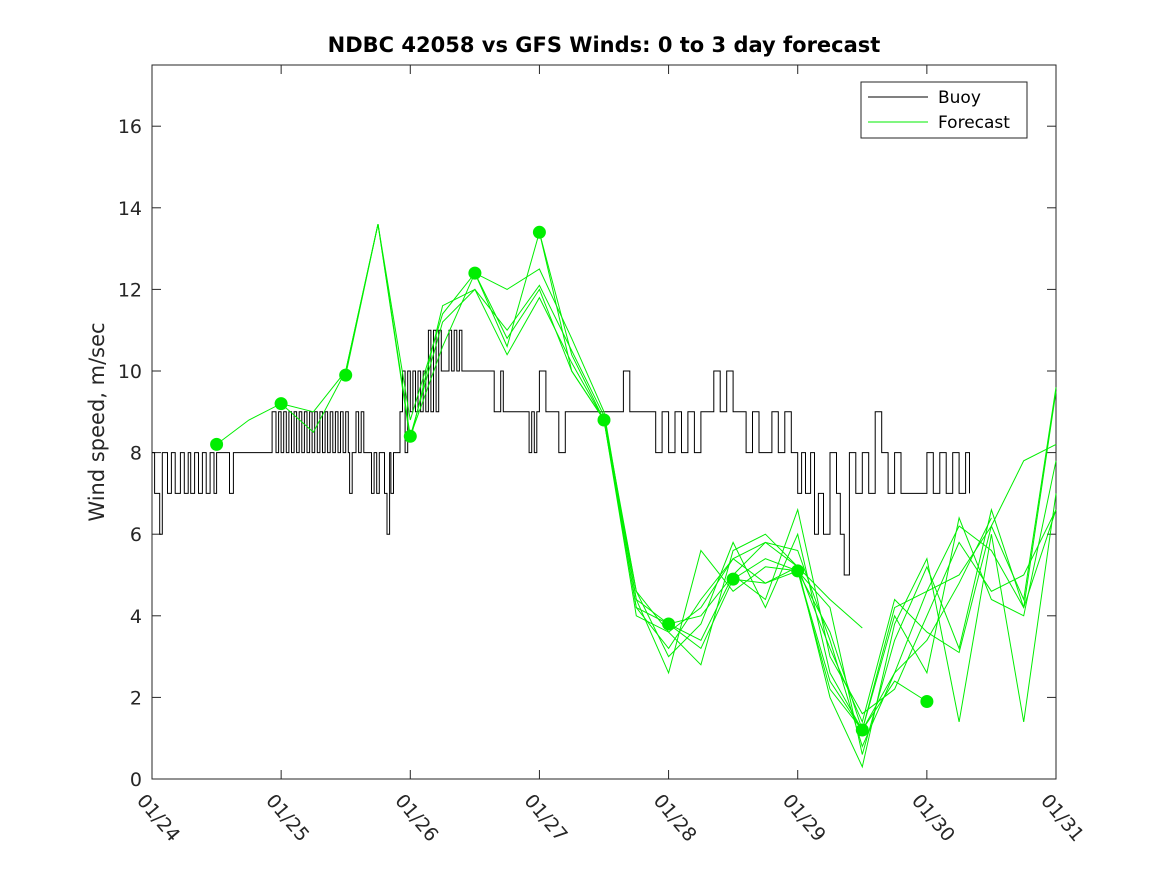 This screenshot has height=875, width=1167. What do you see at coordinates (136, 617) in the screenshot?
I see `y-tick-label: 4` at bounding box center [136, 617].